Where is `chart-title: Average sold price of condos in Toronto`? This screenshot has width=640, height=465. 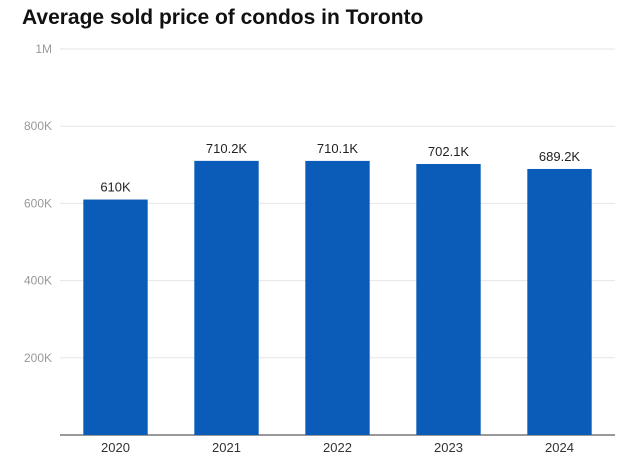
chart-title: Average sold price of condos in Toronto is located at coordinates (223, 17).